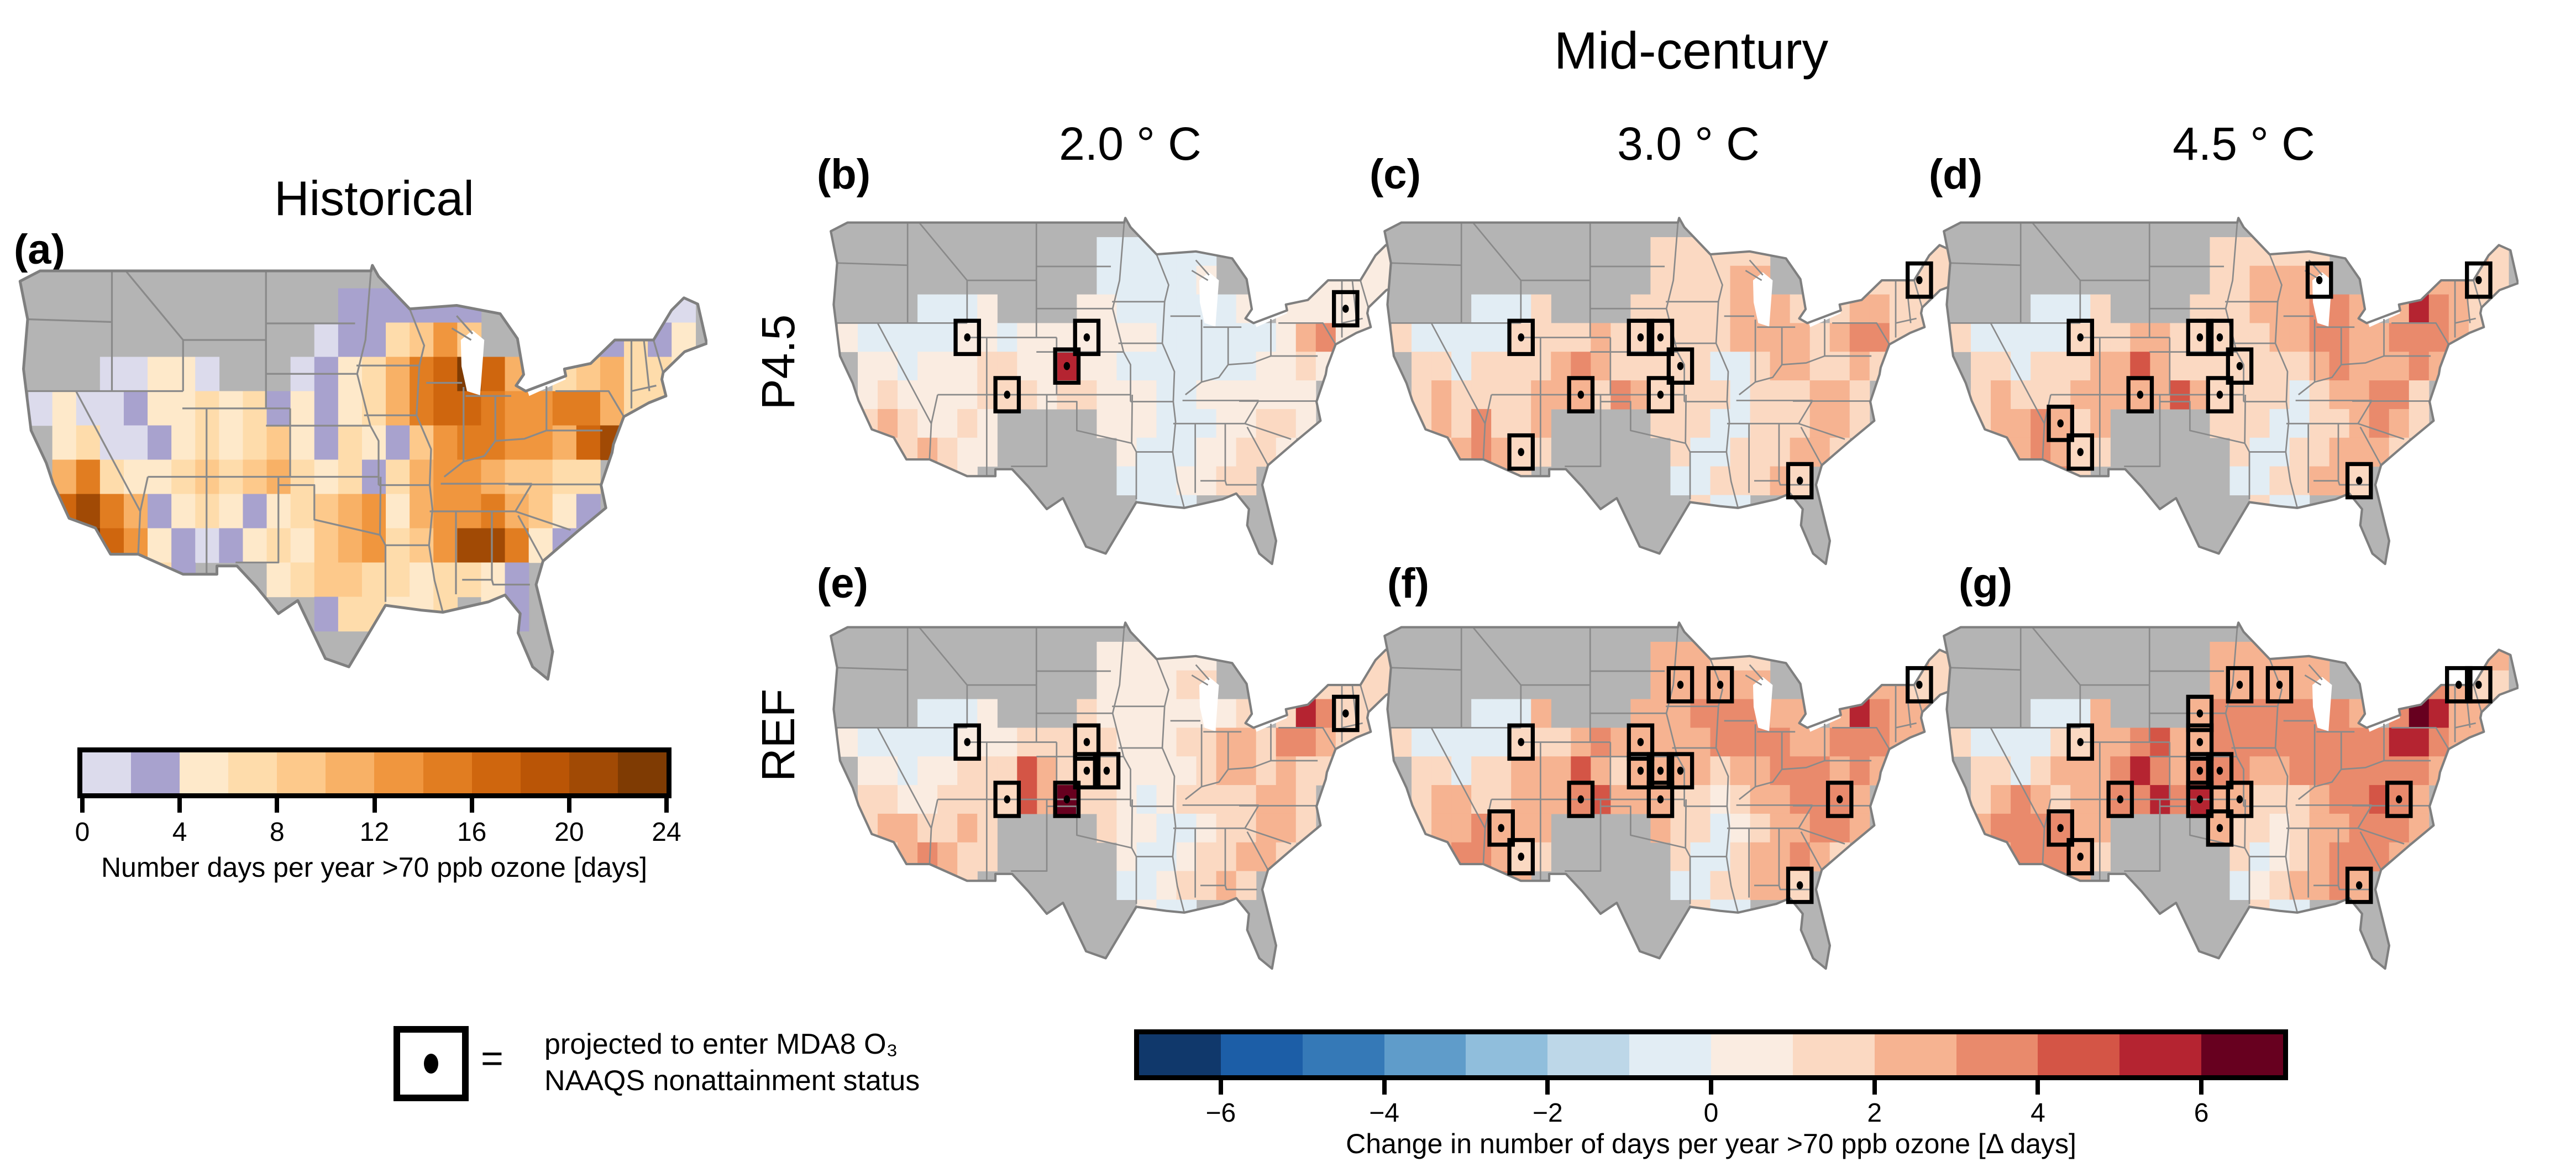  Describe the element at coordinates (1220, 1113) in the screenshot. I see `colorbar-tick-label: −6` at that location.